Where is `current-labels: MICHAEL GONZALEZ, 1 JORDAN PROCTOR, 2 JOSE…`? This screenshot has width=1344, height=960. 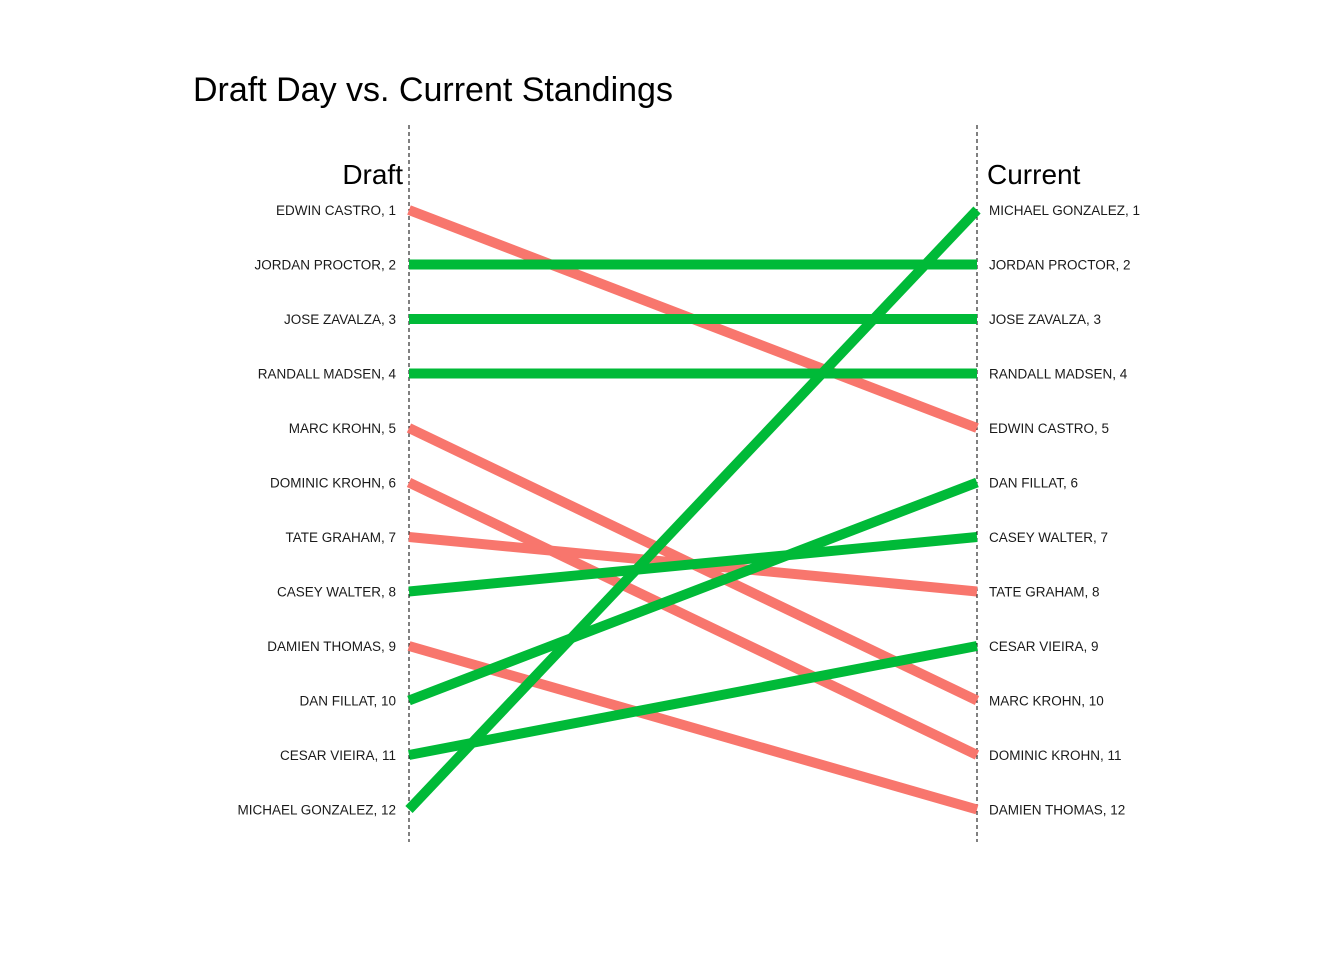
current-labels: MICHAEL GONZALEZ, 1 JORDAN PROCTOR, 2 JOSE… is located at coordinates (1064, 510).